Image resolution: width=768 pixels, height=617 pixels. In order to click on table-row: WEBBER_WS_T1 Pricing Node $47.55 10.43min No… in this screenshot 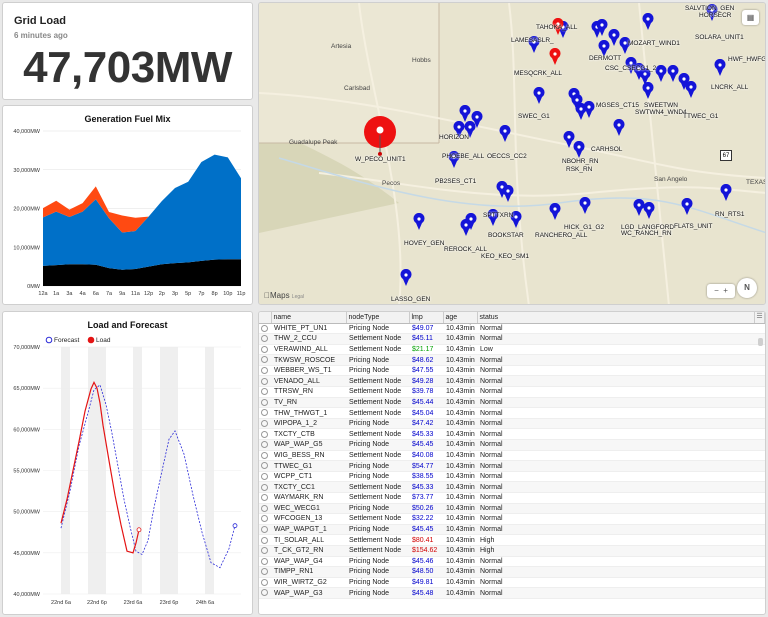, I will do `click(512, 371)`.